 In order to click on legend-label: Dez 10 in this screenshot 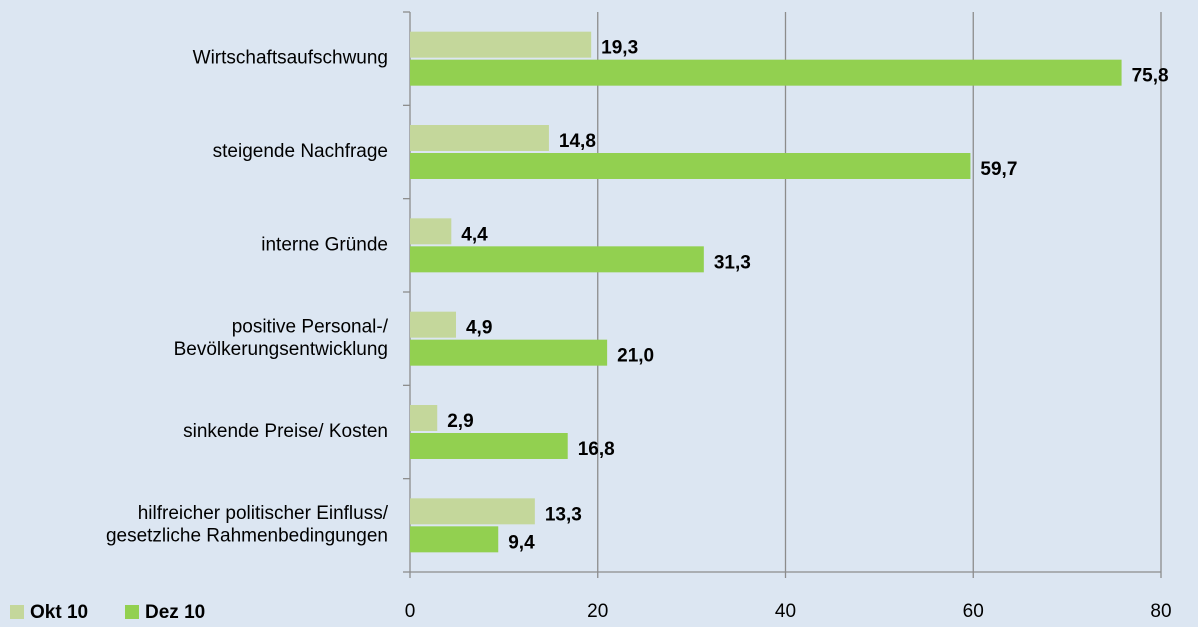, I will do `click(175, 612)`.